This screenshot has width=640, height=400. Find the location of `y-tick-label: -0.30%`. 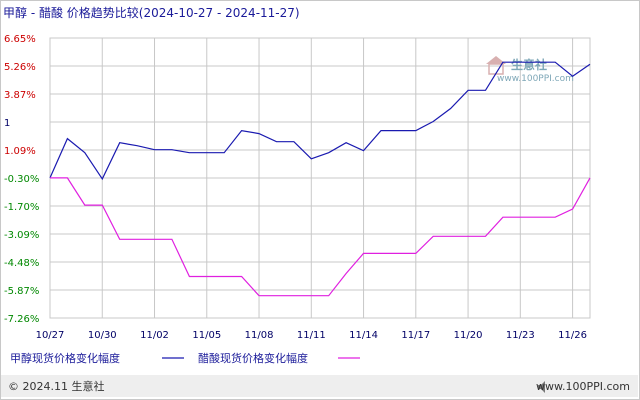

y-tick-label: -0.30% is located at coordinates (21, 179).